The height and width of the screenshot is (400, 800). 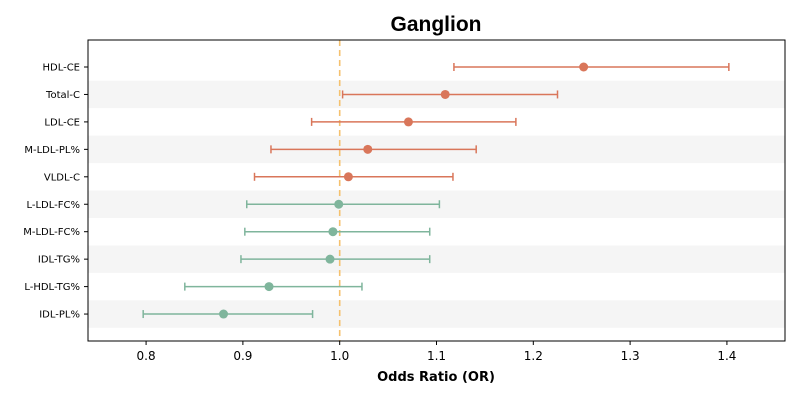 I want to click on x-tick-label: 1.4, so click(x=726, y=356).